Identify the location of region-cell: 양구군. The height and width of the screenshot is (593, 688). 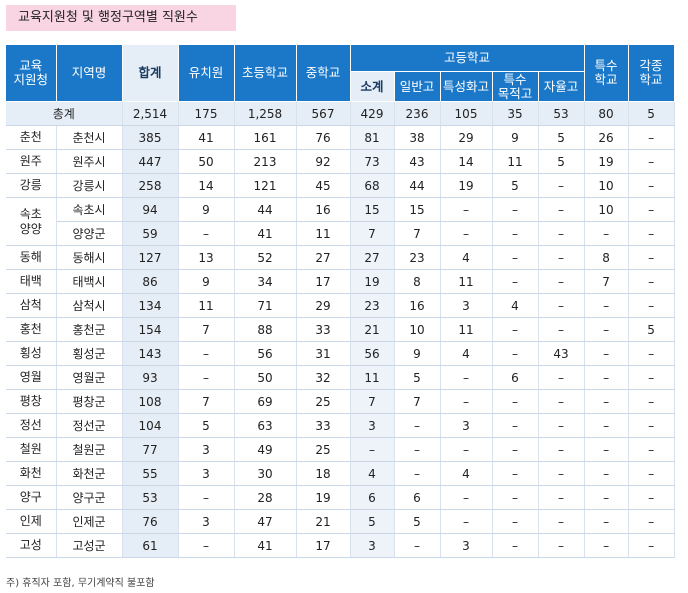
(89, 497).